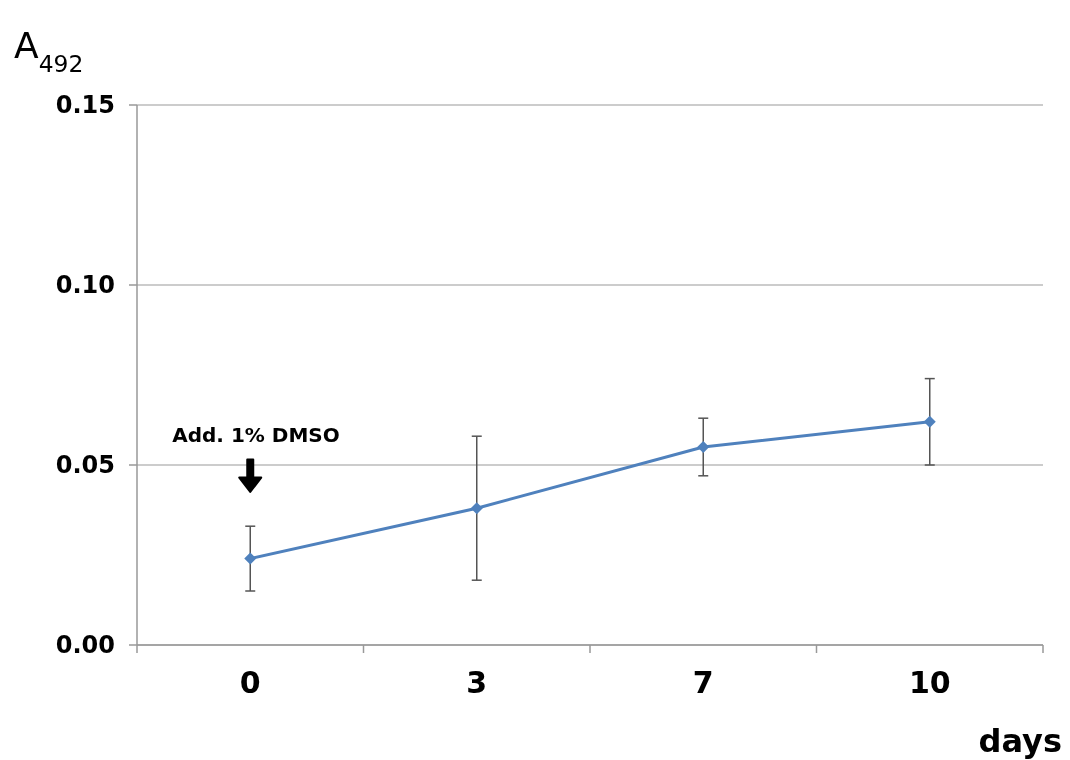 Image resolution: width=1070 pixels, height=760 pixels. Describe the element at coordinates (929, 682) in the screenshot. I see `x-tick-label: 10` at that location.